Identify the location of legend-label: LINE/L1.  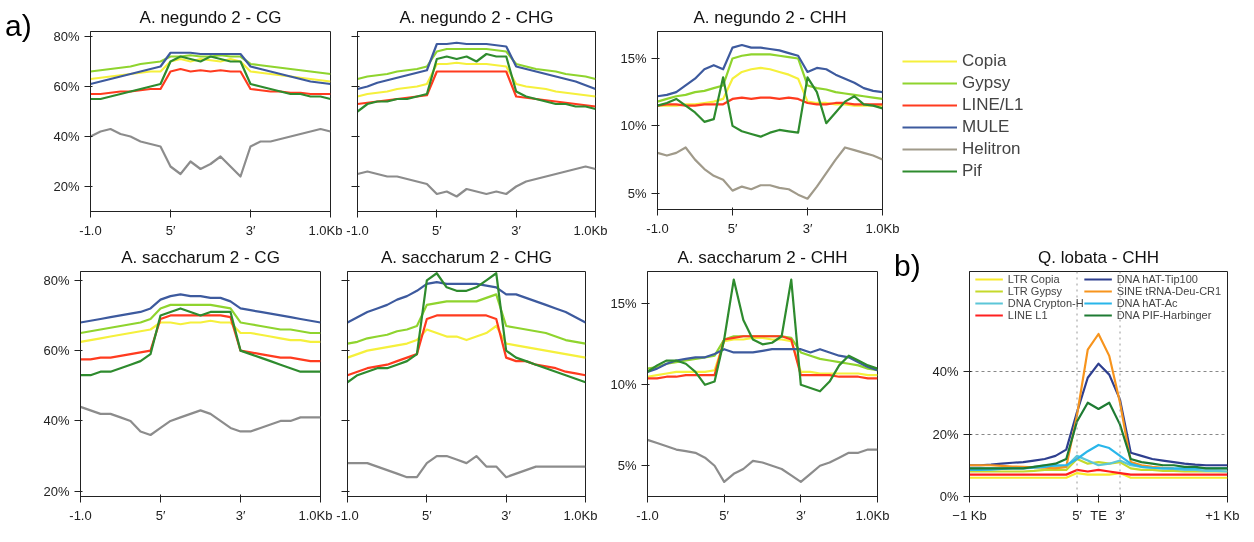
(993, 105).